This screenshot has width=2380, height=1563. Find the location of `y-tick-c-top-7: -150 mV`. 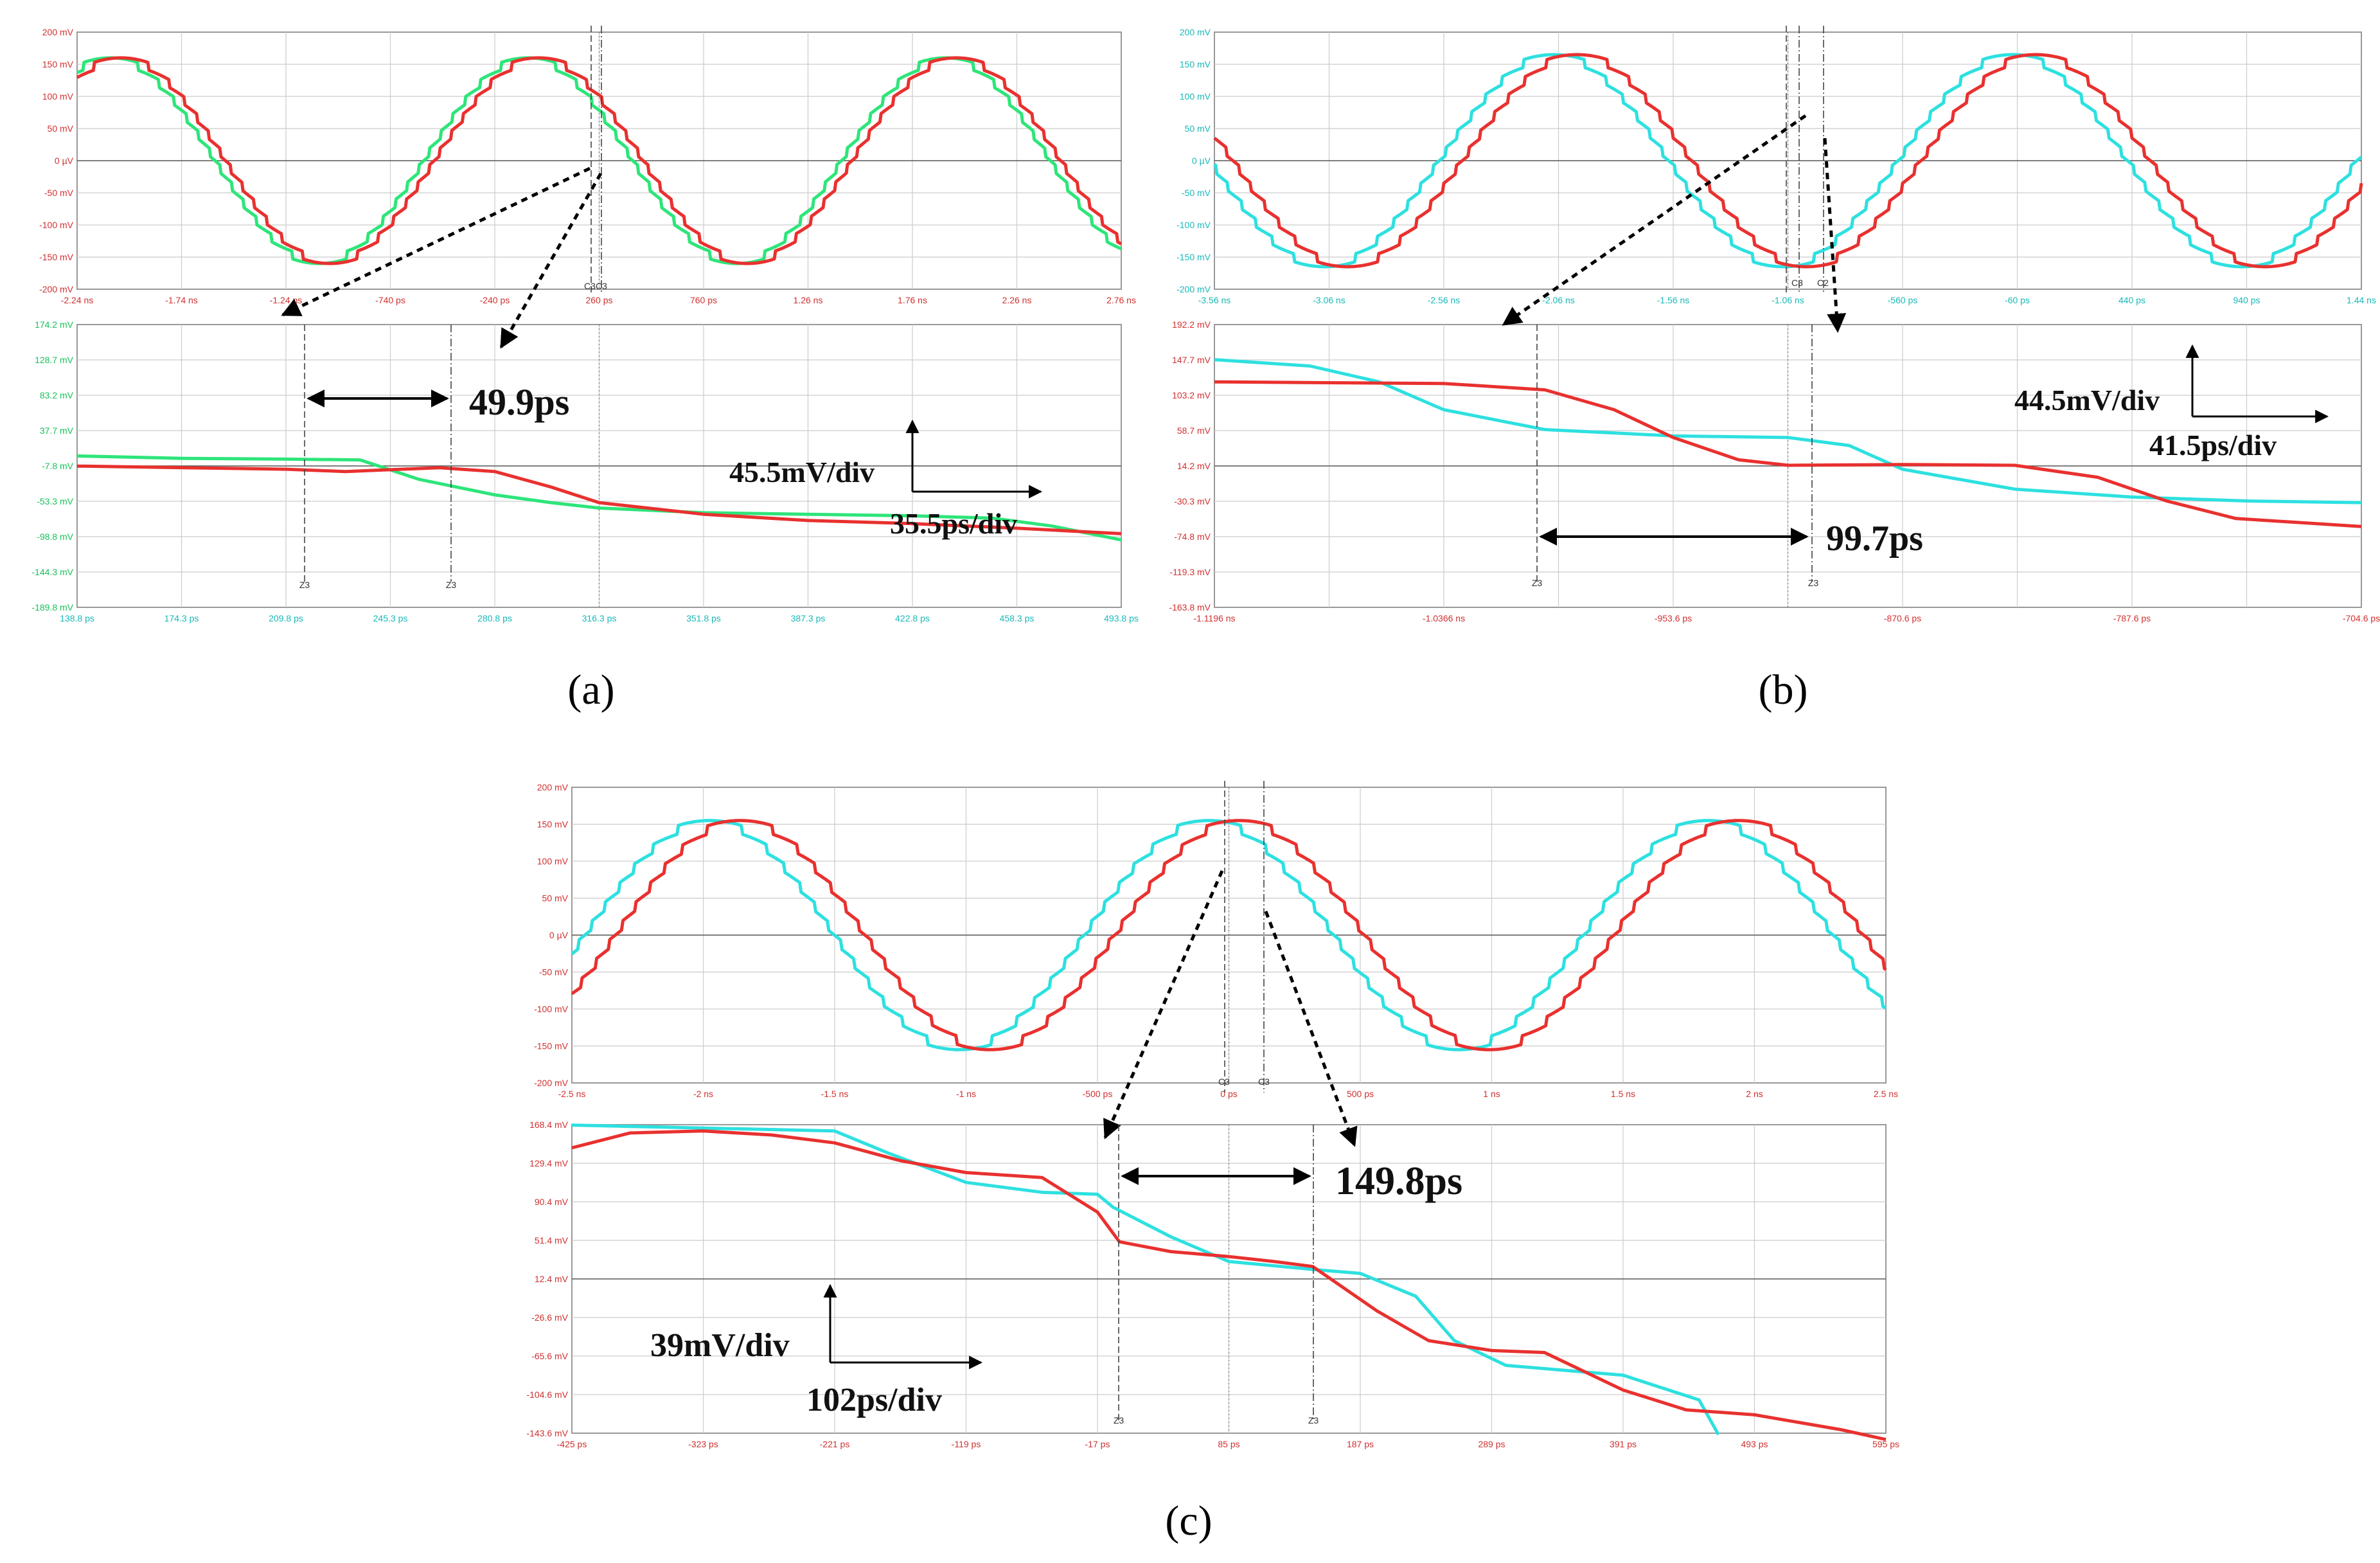

y-tick-c-top-7: -150 mV is located at coordinates (551, 1046).